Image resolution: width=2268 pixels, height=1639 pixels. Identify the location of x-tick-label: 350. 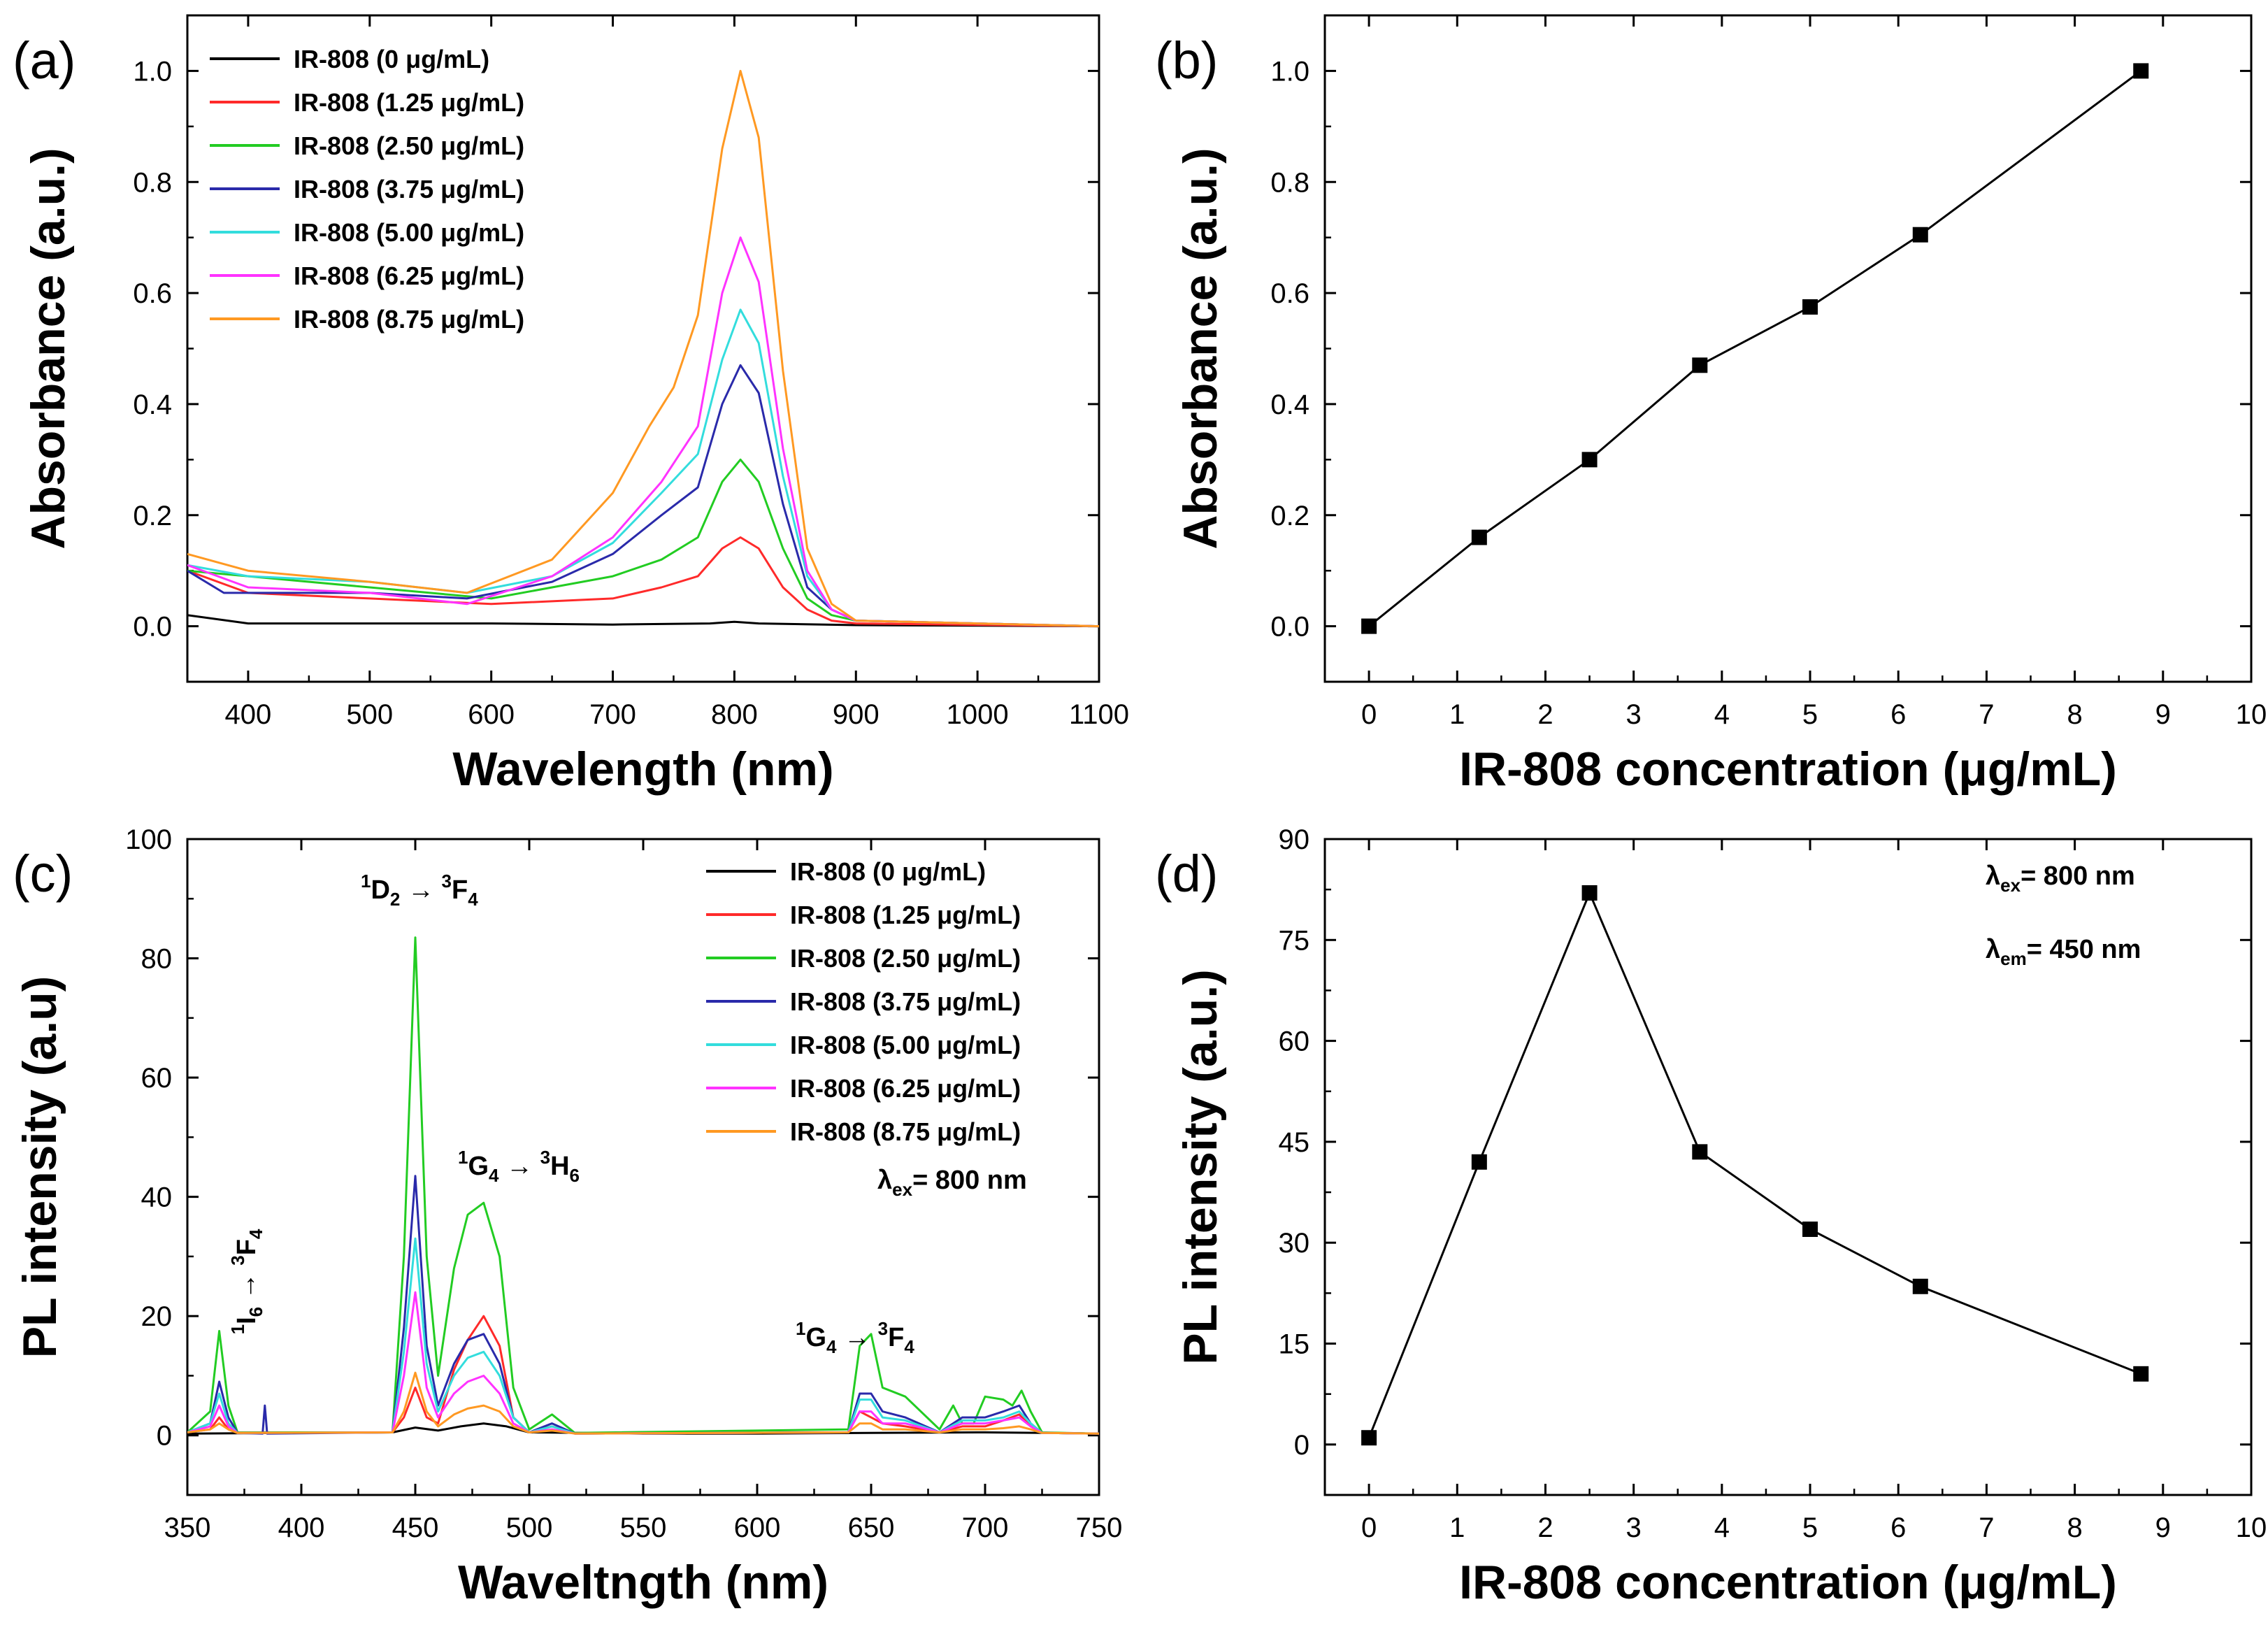
(187, 1528).